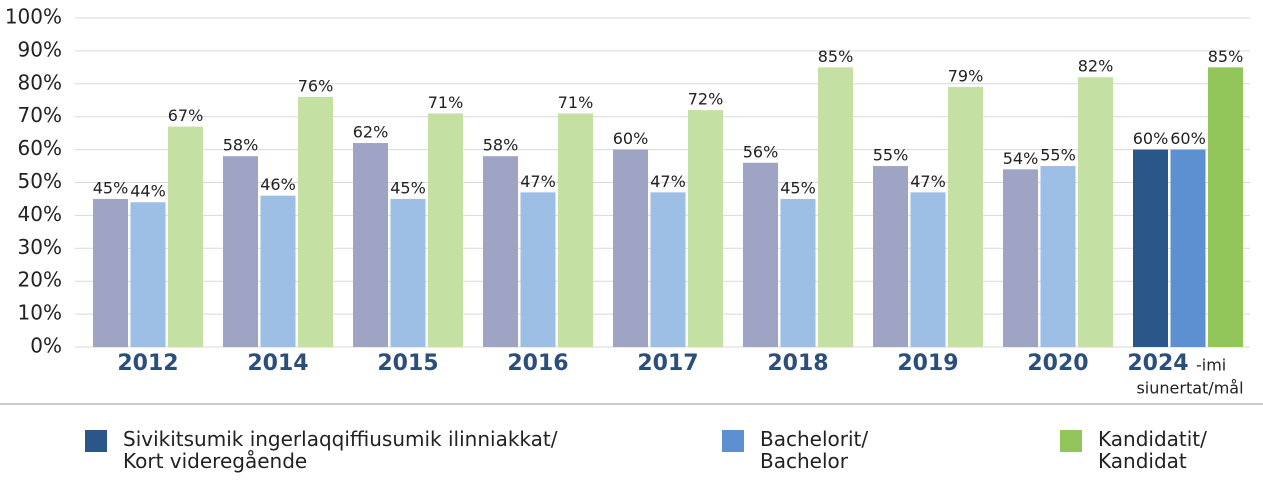 Image resolution: width=1263 pixels, height=489 pixels. Describe the element at coordinates (40, 313) in the screenshot. I see `y-tick-label: 10%` at that location.